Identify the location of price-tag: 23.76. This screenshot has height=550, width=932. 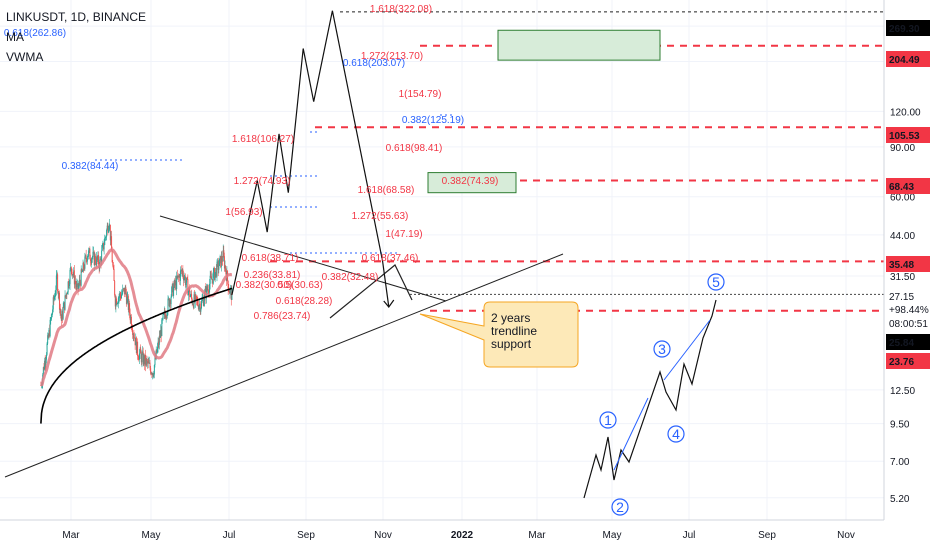
(908, 361).